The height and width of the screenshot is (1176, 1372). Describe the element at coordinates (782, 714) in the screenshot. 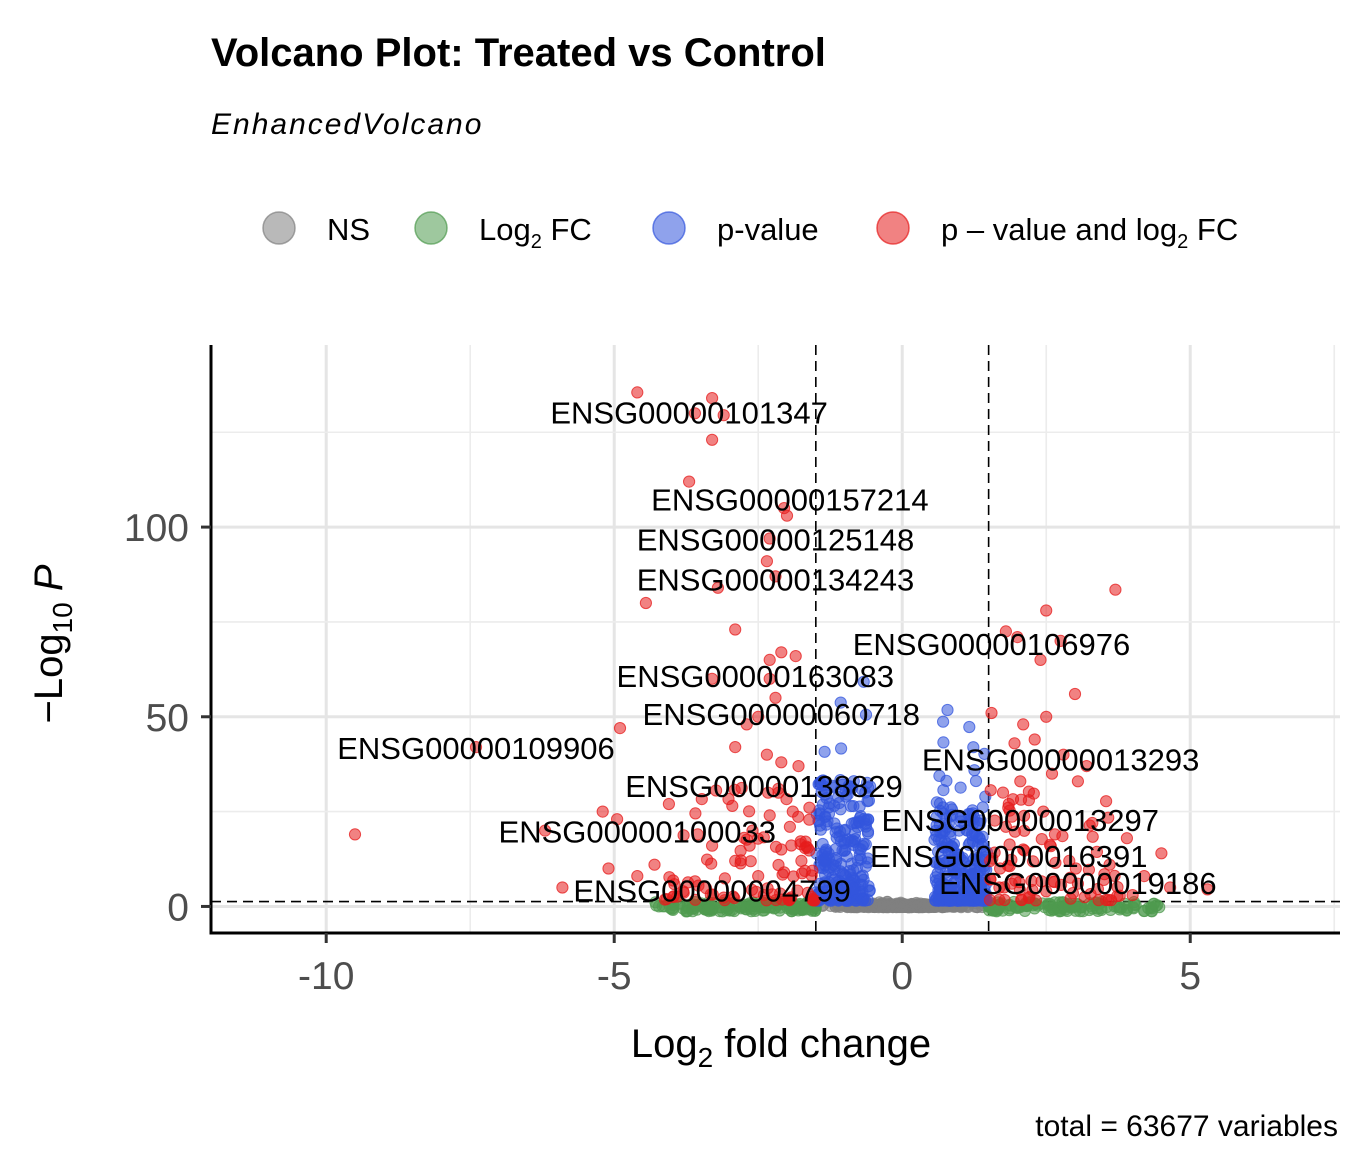

I see `gene-label: ENSG00000060718` at that location.